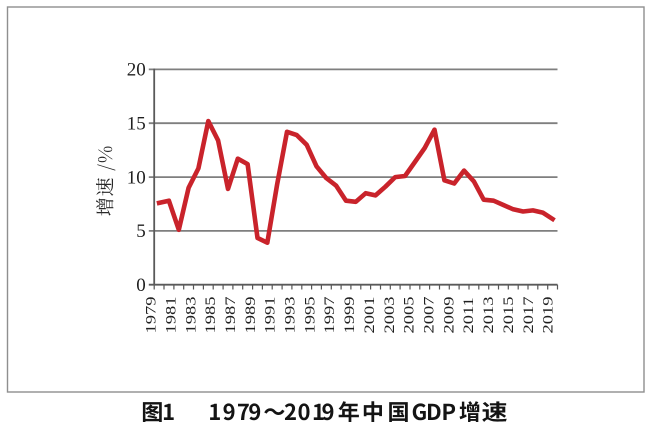 Image resolution: width=653 pixels, height=430 pixels. What do you see at coordinates (329, 315) in the screenshot?
I see `svg-text: 1997` at bounding box center [329, 315].